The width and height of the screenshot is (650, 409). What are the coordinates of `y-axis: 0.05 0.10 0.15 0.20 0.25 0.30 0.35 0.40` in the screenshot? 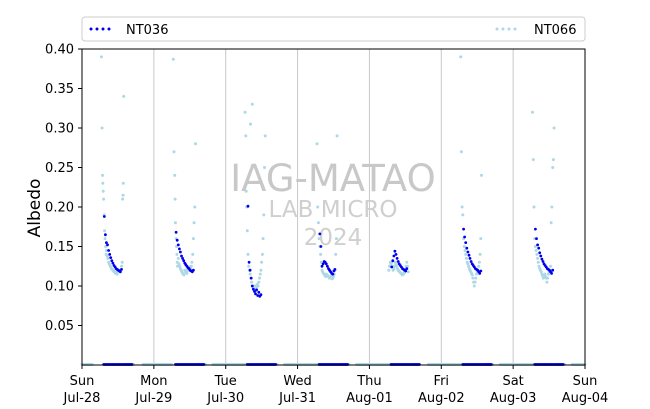 It's located at (63, 188).